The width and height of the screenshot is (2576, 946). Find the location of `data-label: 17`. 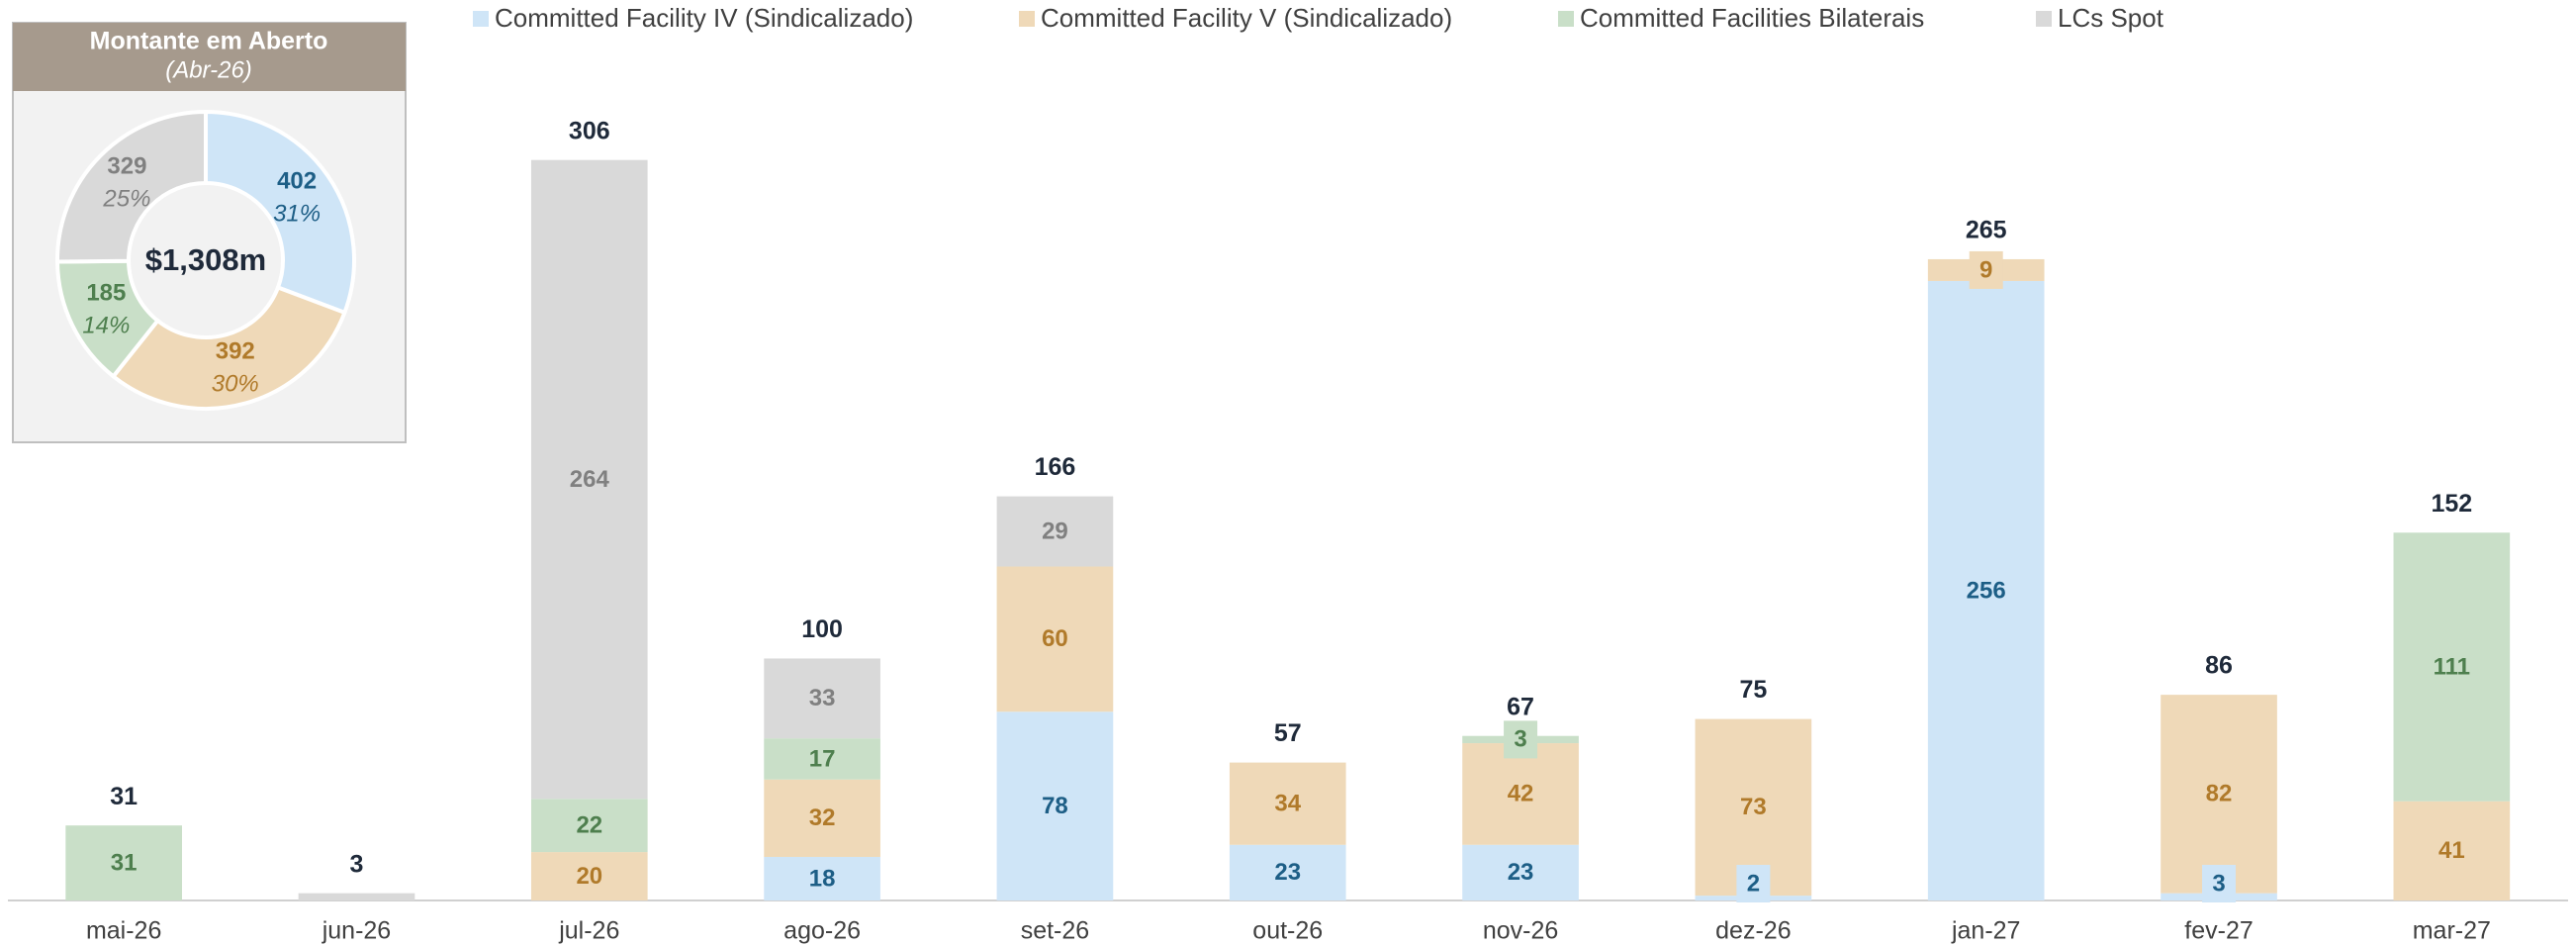

data-label: 17 is located at coordinates (822, 758).